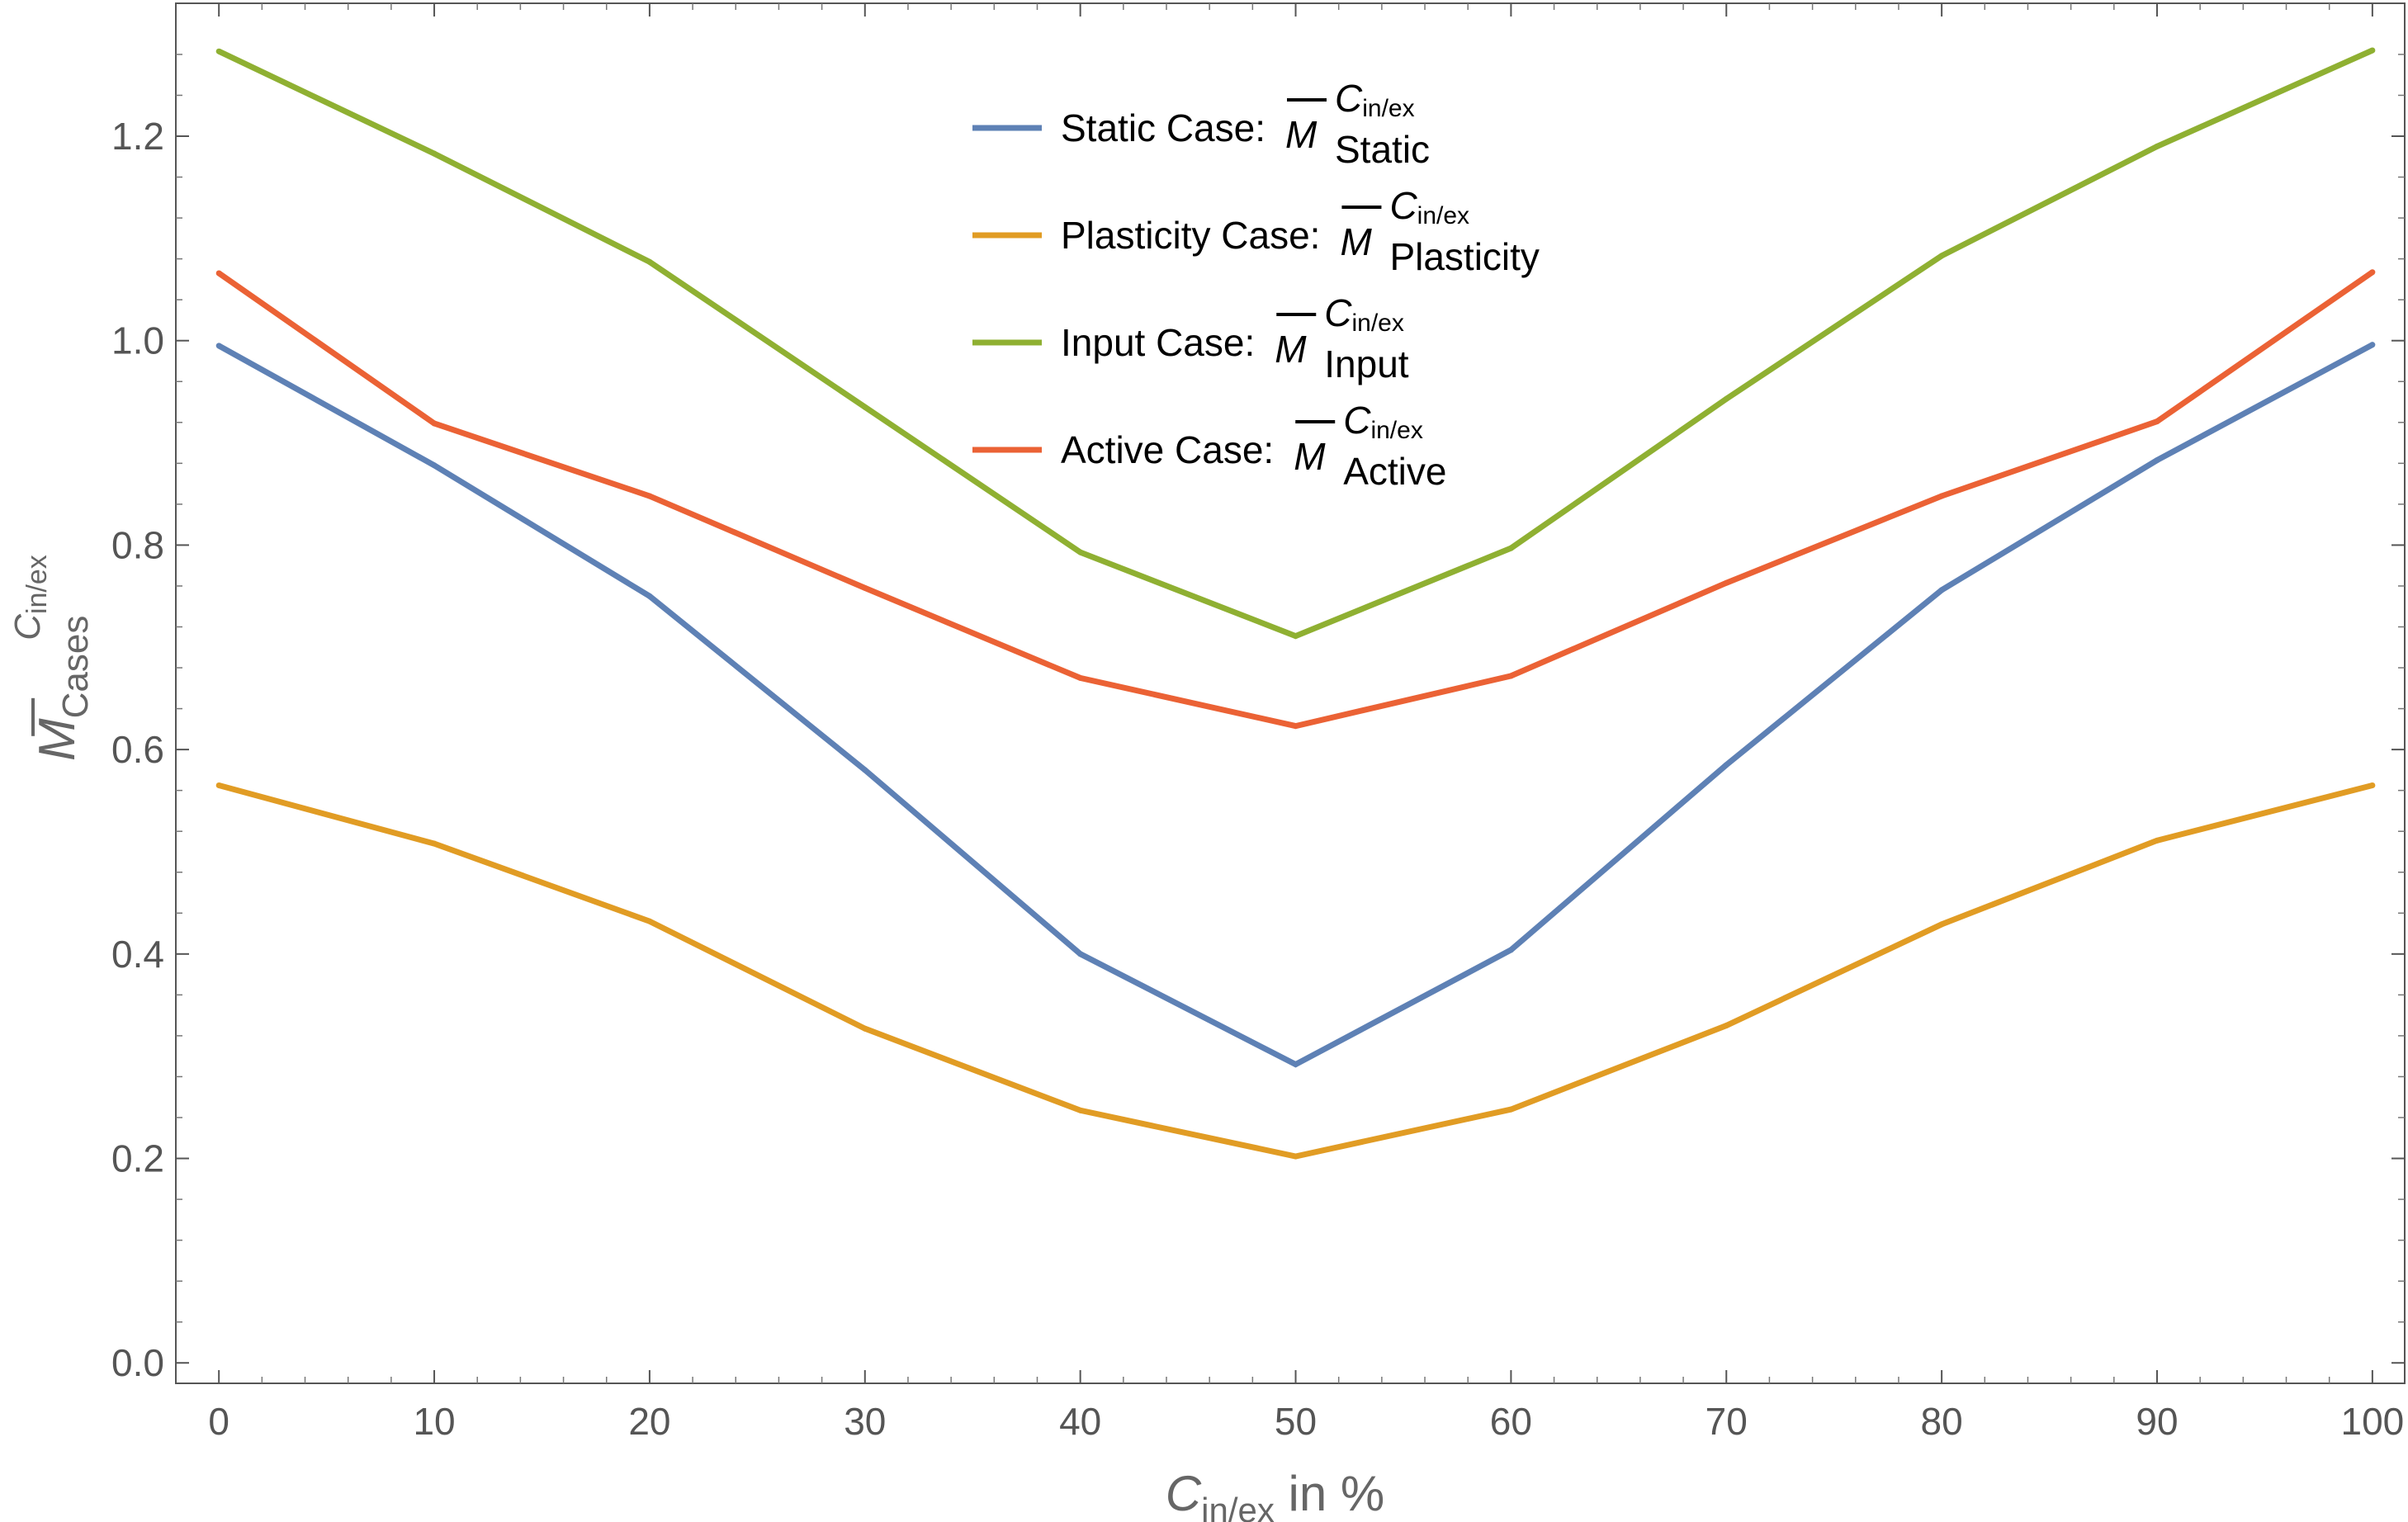 Image resolution: width=2408 pixels, height=1522 pixels. What do you see at coordinates (1464, 256) in the screenshot?
I see `legend-math-subscript: Plasticity` at bounding box center [1464, 256].